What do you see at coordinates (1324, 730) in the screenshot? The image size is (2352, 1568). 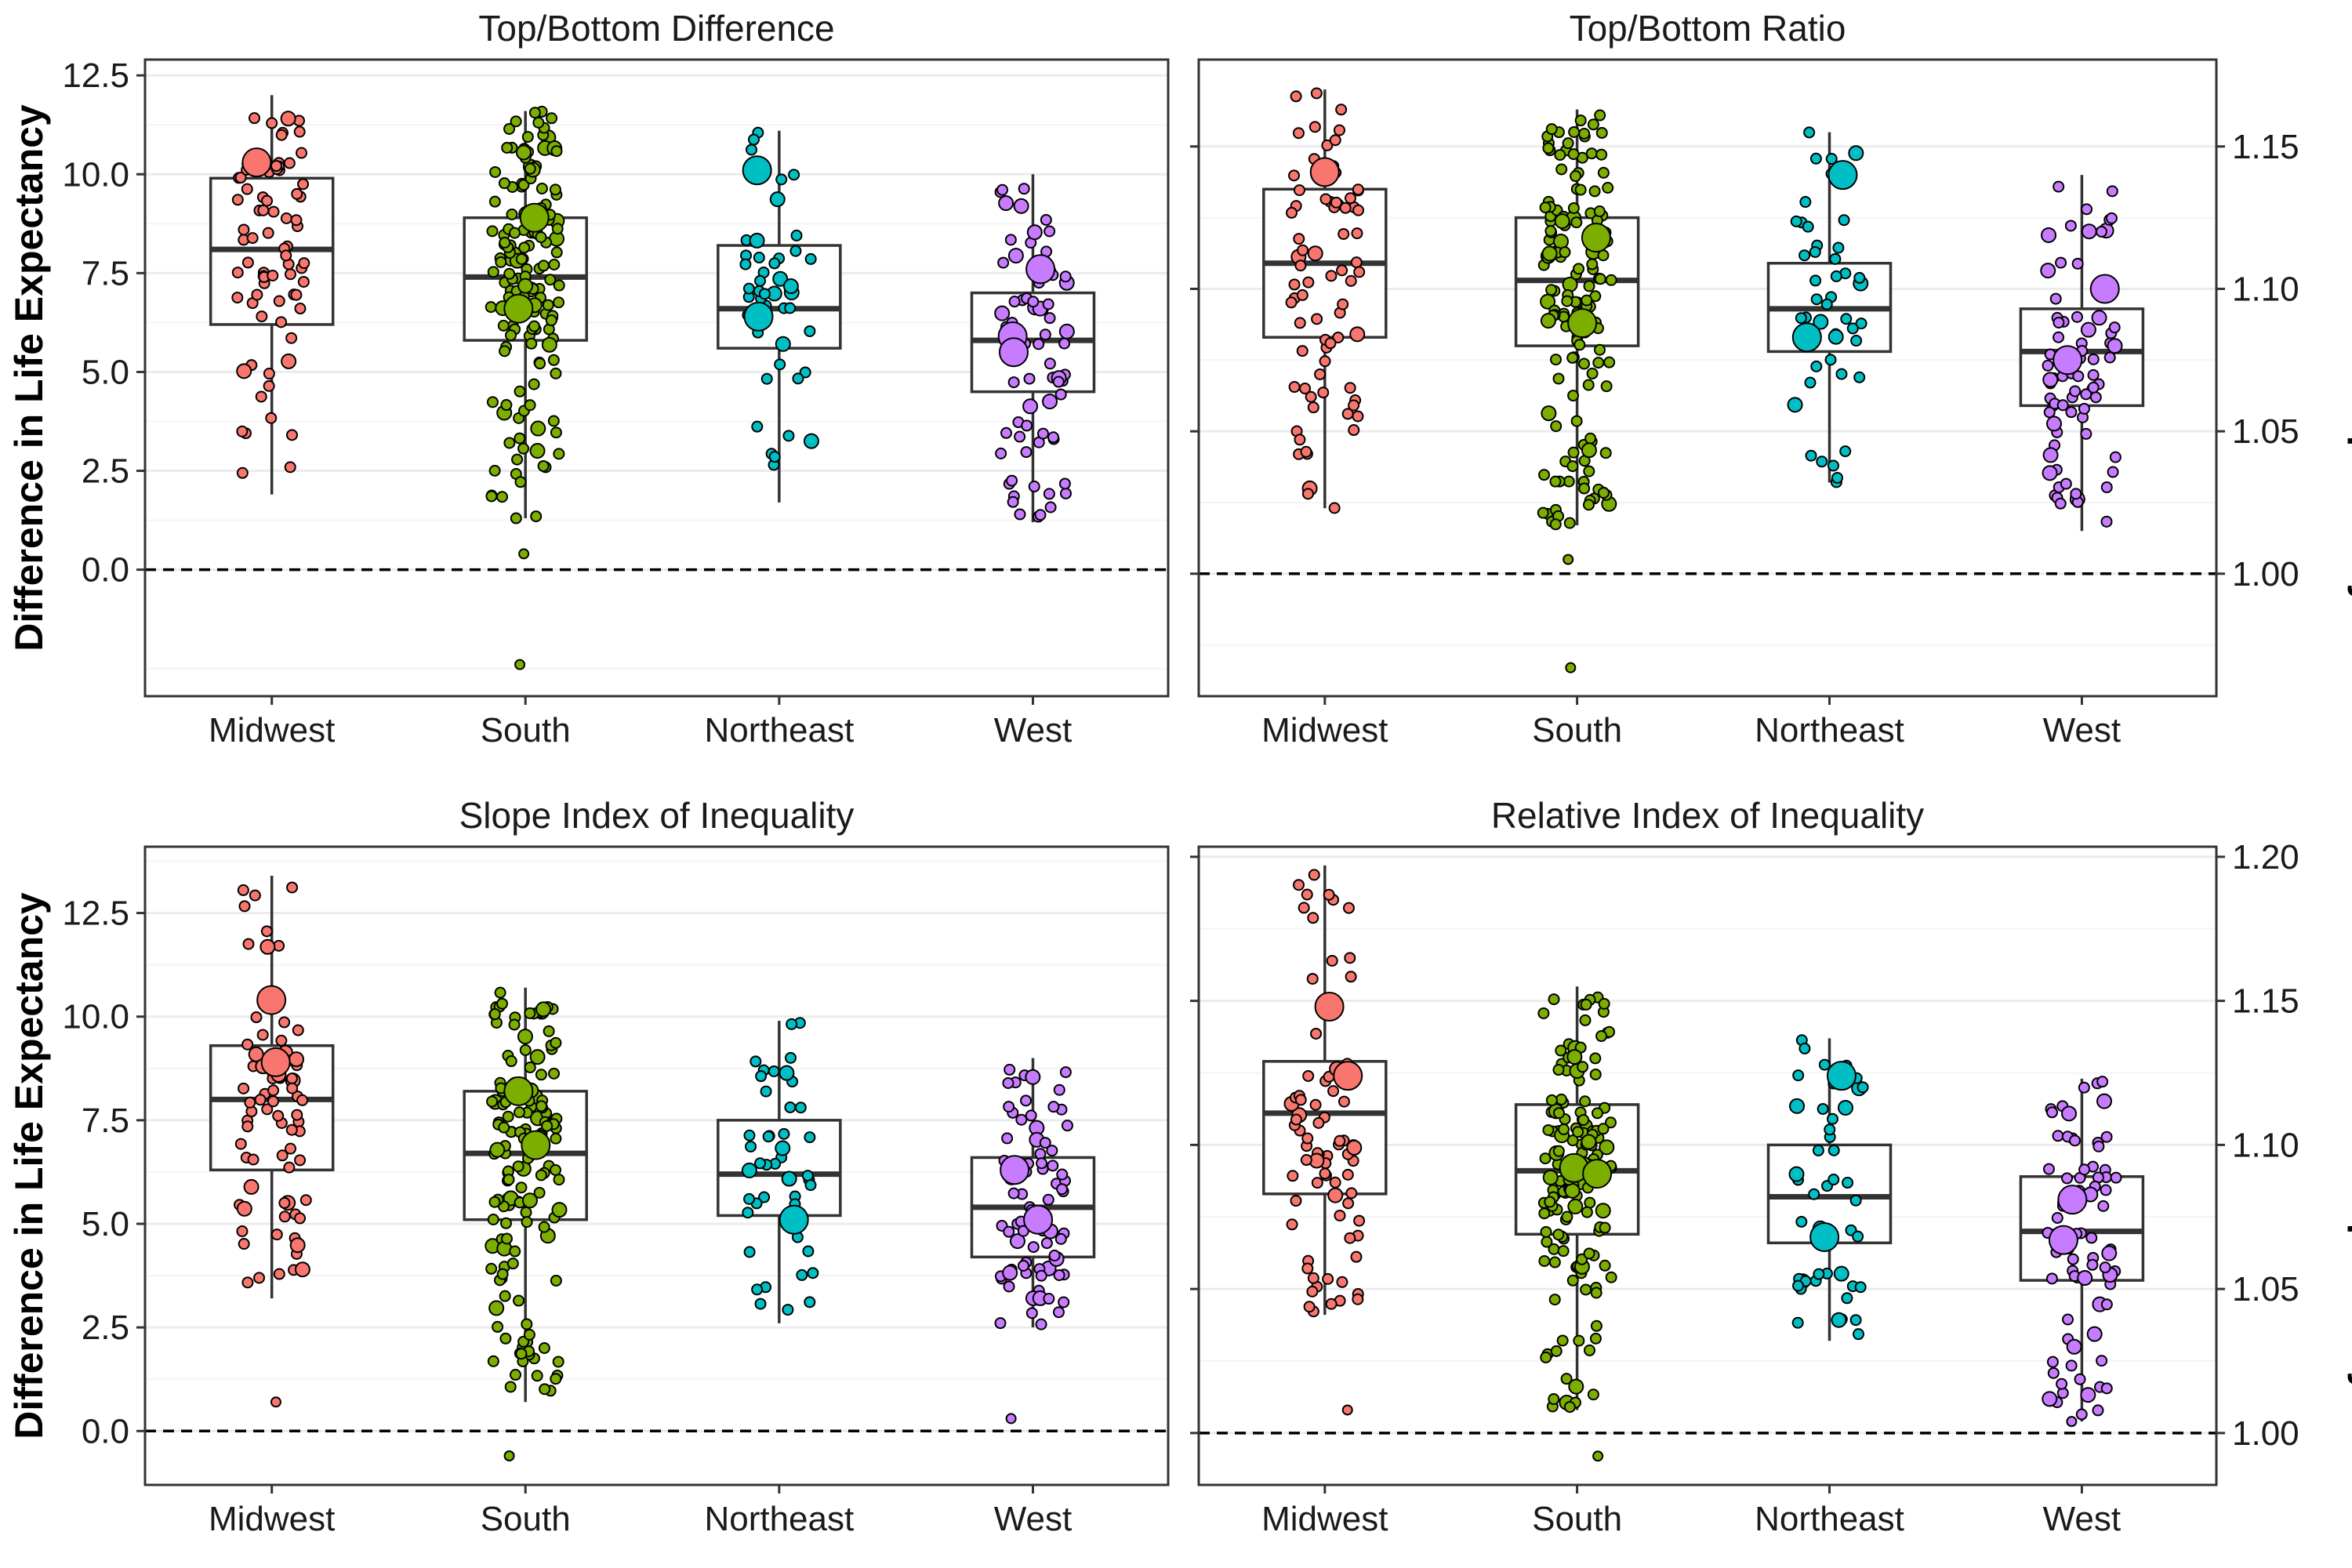 I see `x-tick-label-midwest: Midwest` at bounding box center [1324, 730].